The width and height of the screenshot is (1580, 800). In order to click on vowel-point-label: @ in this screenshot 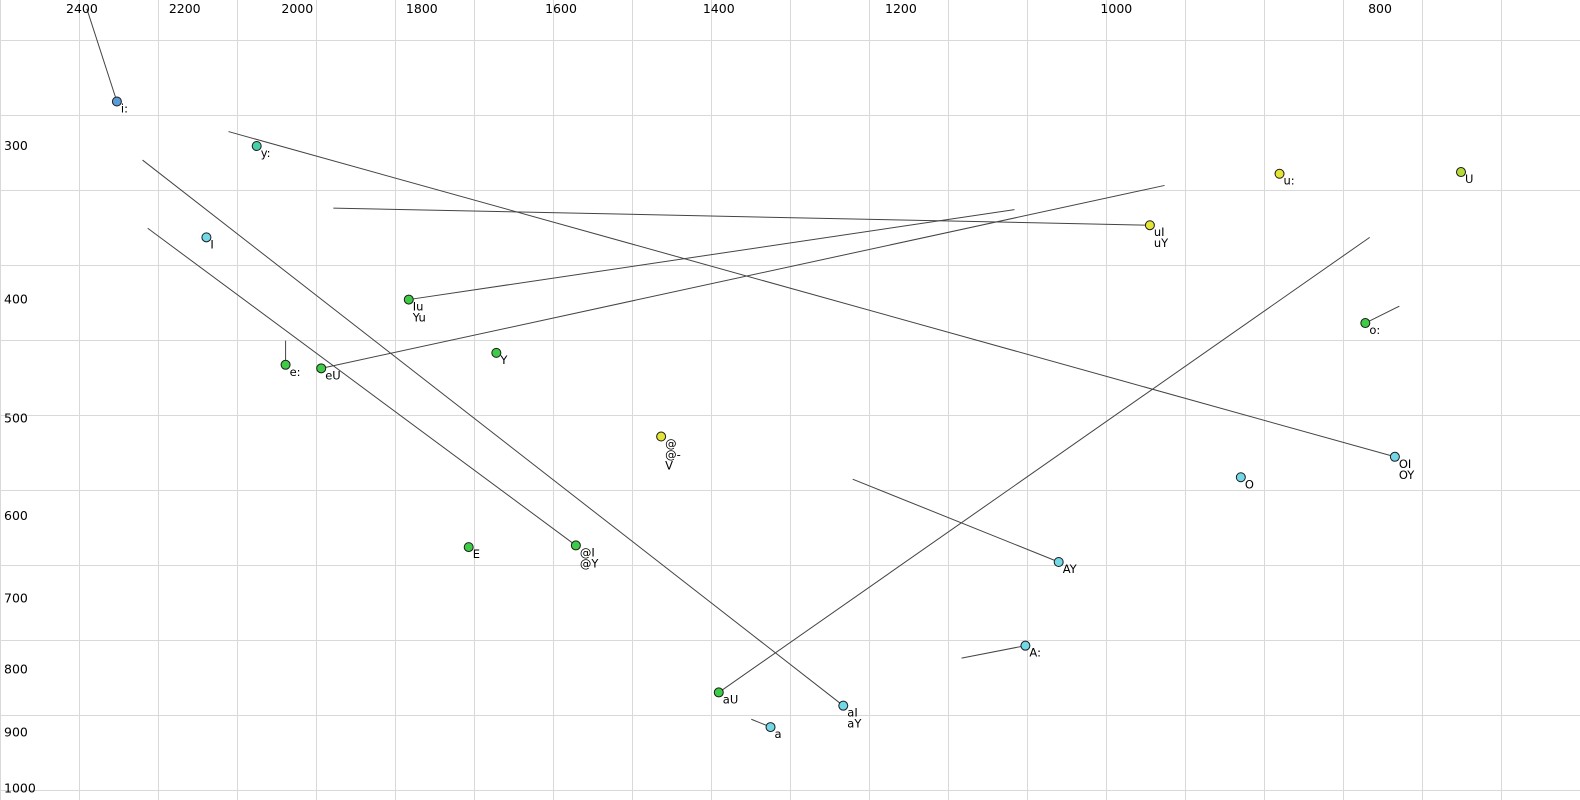, I will do `click(671, 444)`.